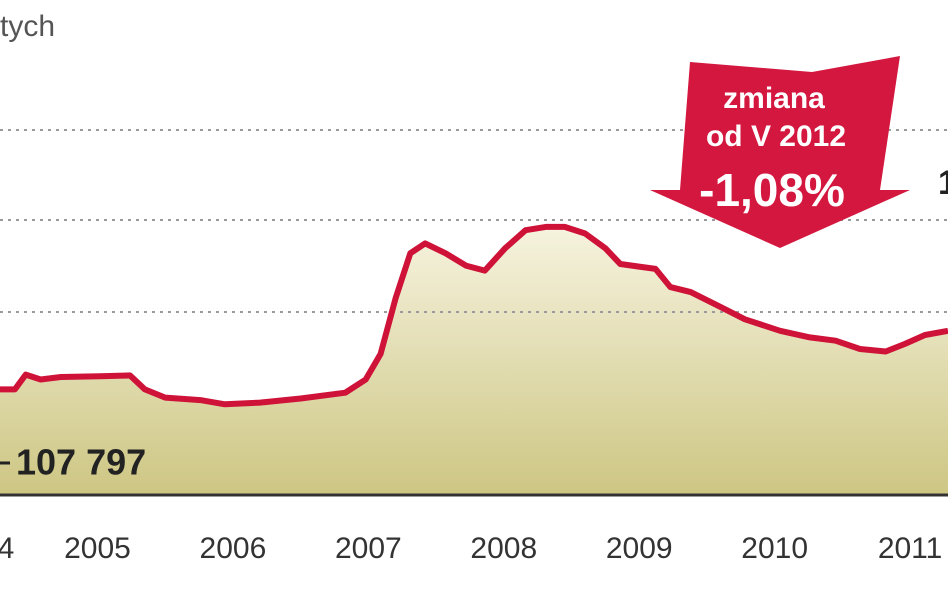  I want to click on annotation-arrow, so click(780, 152).